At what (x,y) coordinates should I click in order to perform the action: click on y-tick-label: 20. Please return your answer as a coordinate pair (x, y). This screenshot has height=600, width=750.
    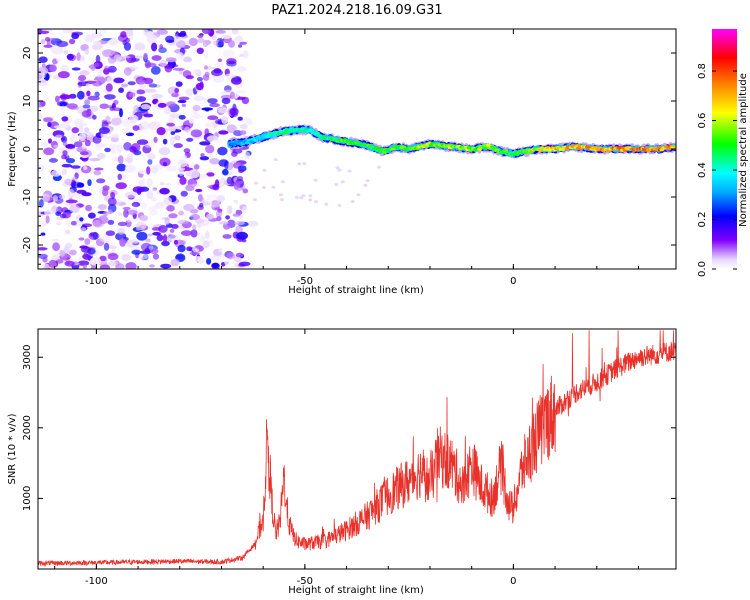
    Looking at the image, I should click on (27, 53).